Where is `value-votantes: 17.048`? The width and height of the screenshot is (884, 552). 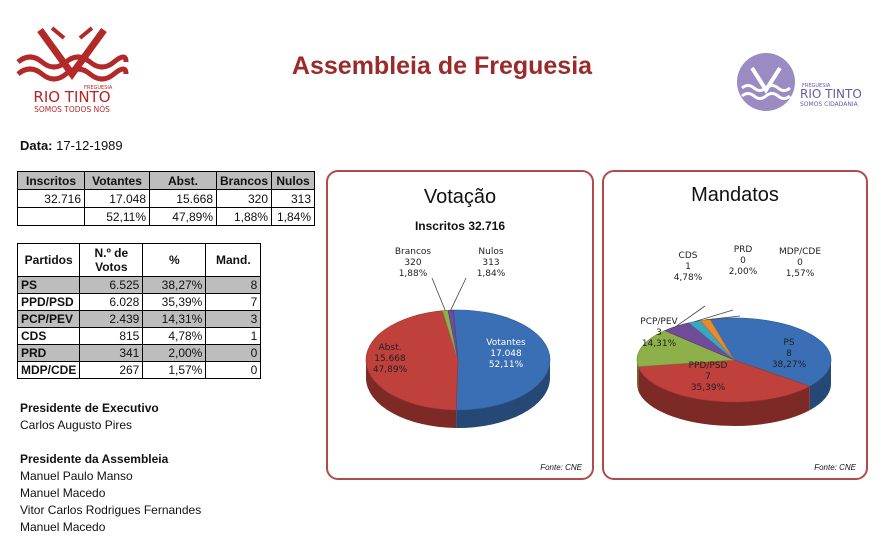
value-votantes: 17.048 is located at coordinates (117, 198).